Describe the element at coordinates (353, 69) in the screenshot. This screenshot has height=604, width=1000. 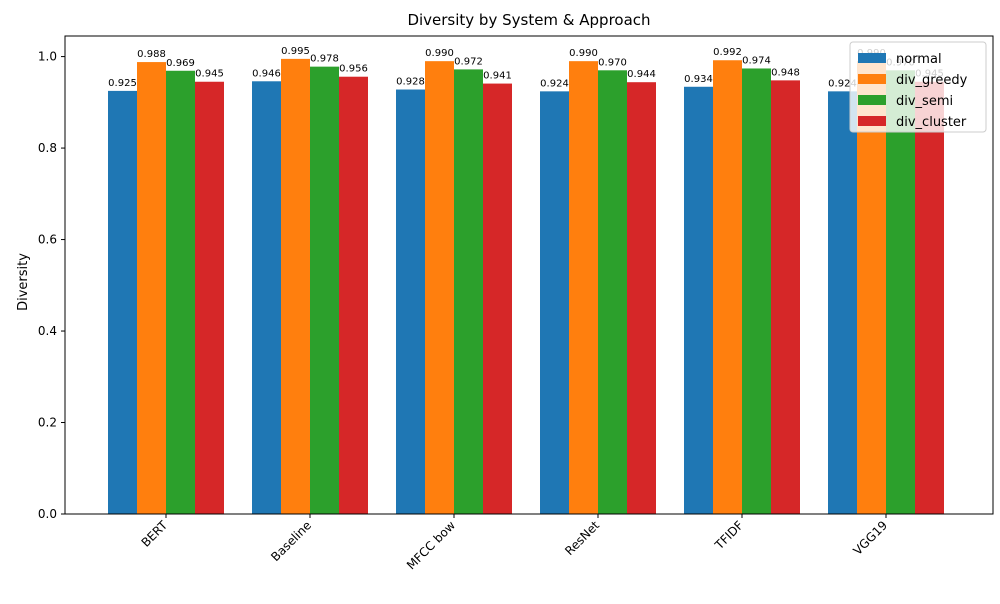
I see `bar-value-label: 0.956` at that location.